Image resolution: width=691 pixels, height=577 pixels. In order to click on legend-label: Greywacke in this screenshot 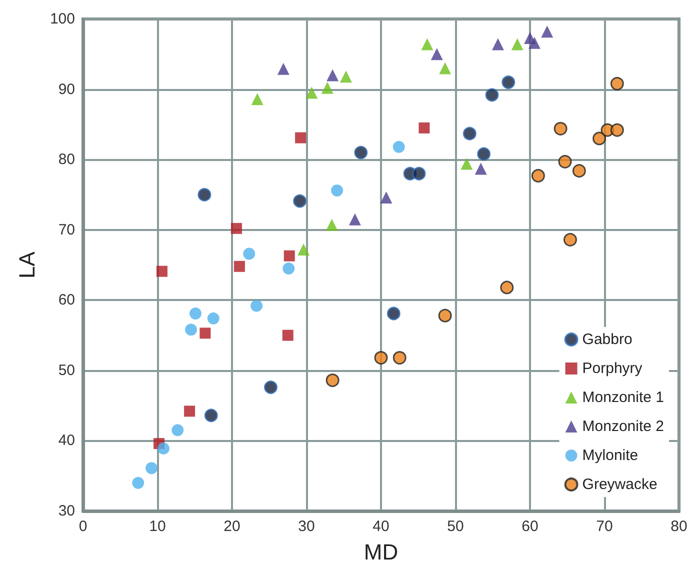, I will do `click(620, 484)`.